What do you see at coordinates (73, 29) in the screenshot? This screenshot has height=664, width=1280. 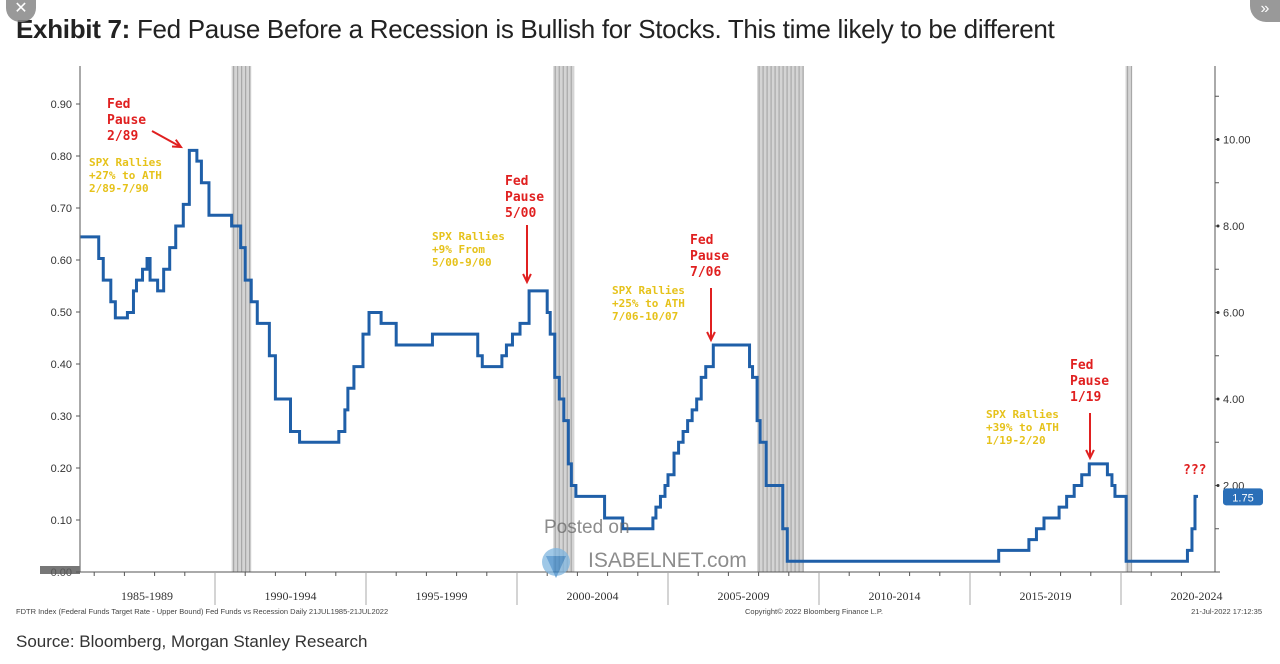 I see `exhibit-number: Exhibit 7:` at bounding box center [73, 29].